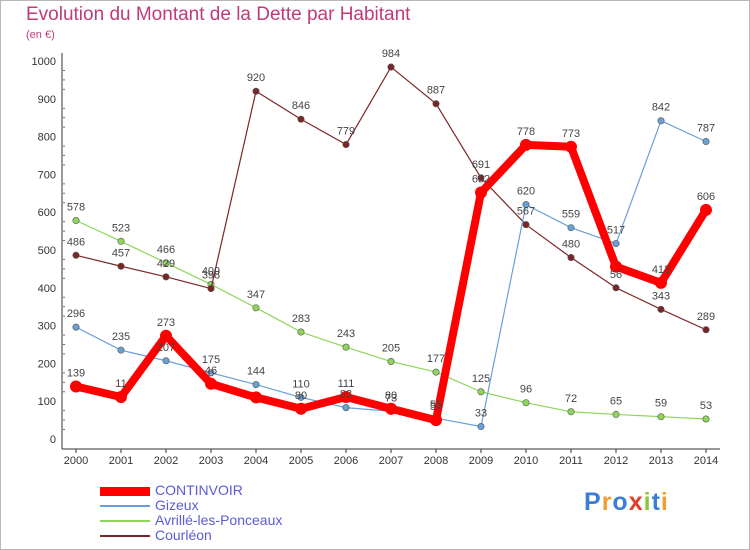  What do you see at coordinates (166, 461) in the screenshot?
I see `x-tick-label: 2002` at bounding box center [166, 461].